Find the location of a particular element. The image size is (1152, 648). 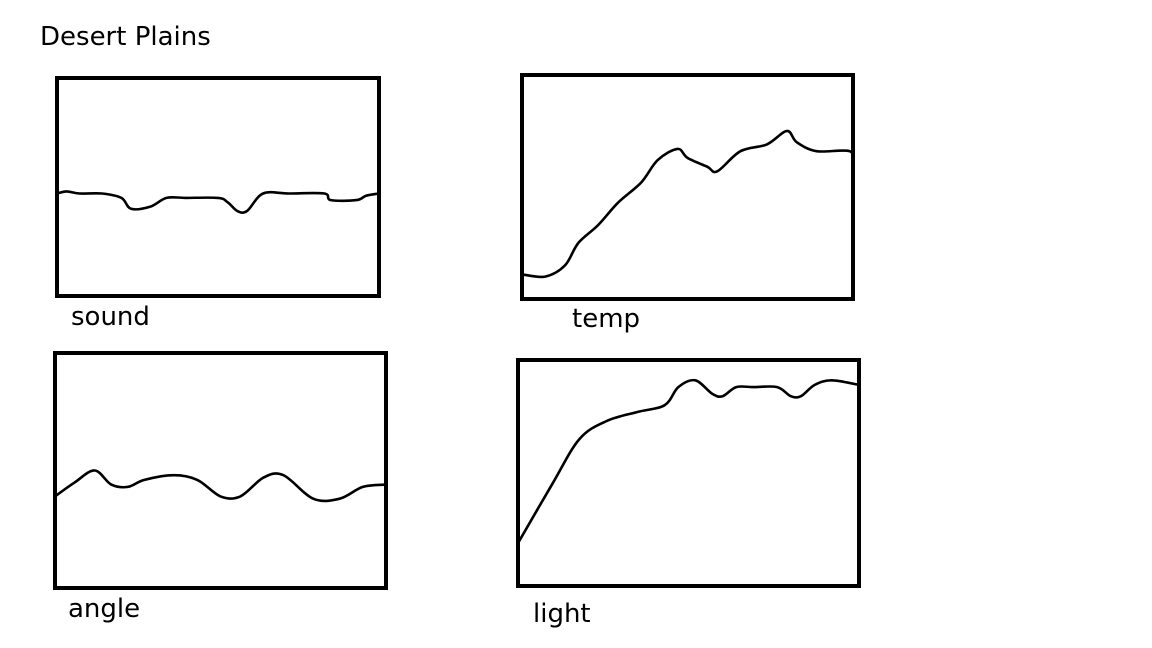

page-title: Desert Plains is located at coordinates (125, 37).